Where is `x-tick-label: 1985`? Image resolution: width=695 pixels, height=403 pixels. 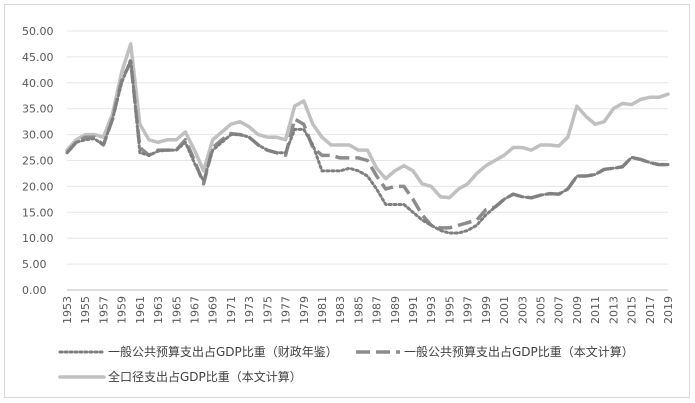
x-tick-label: 1985 is located at coordinates (358, 310).